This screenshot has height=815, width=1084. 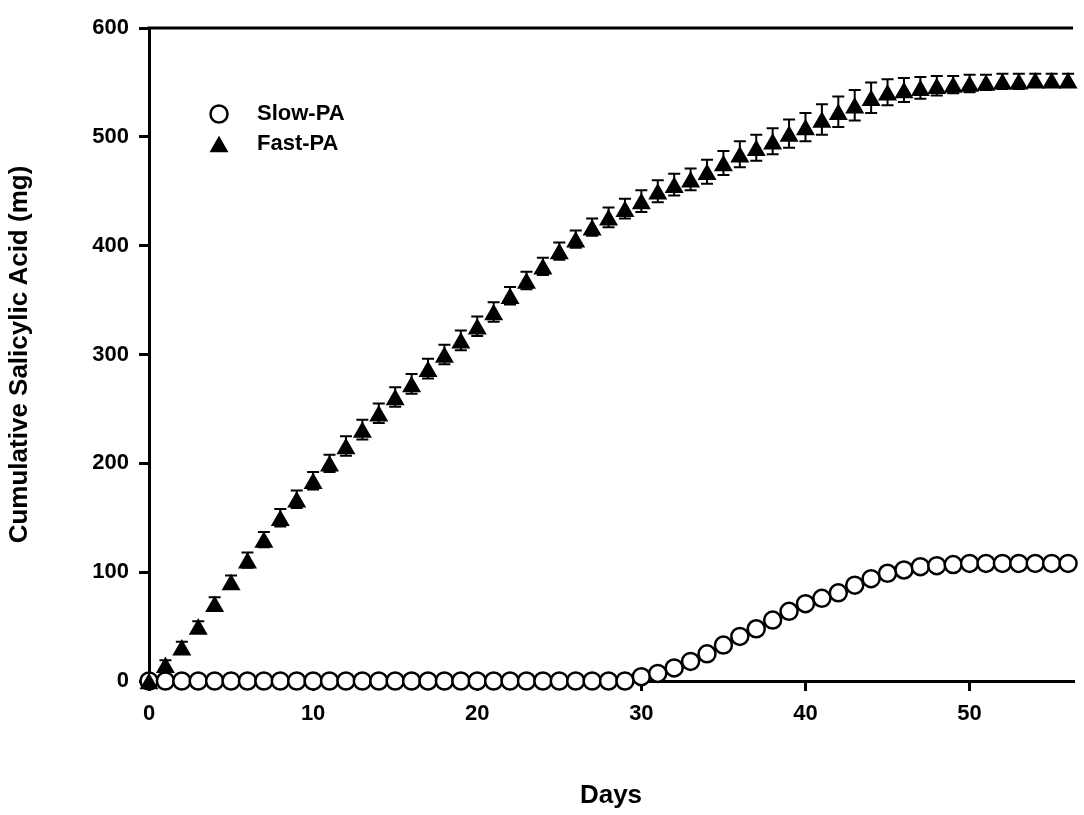 What do you see at coordinates (110, 571) in the screenshot?
I see `y-tick-label: 100` at bounding box center [110, 571].